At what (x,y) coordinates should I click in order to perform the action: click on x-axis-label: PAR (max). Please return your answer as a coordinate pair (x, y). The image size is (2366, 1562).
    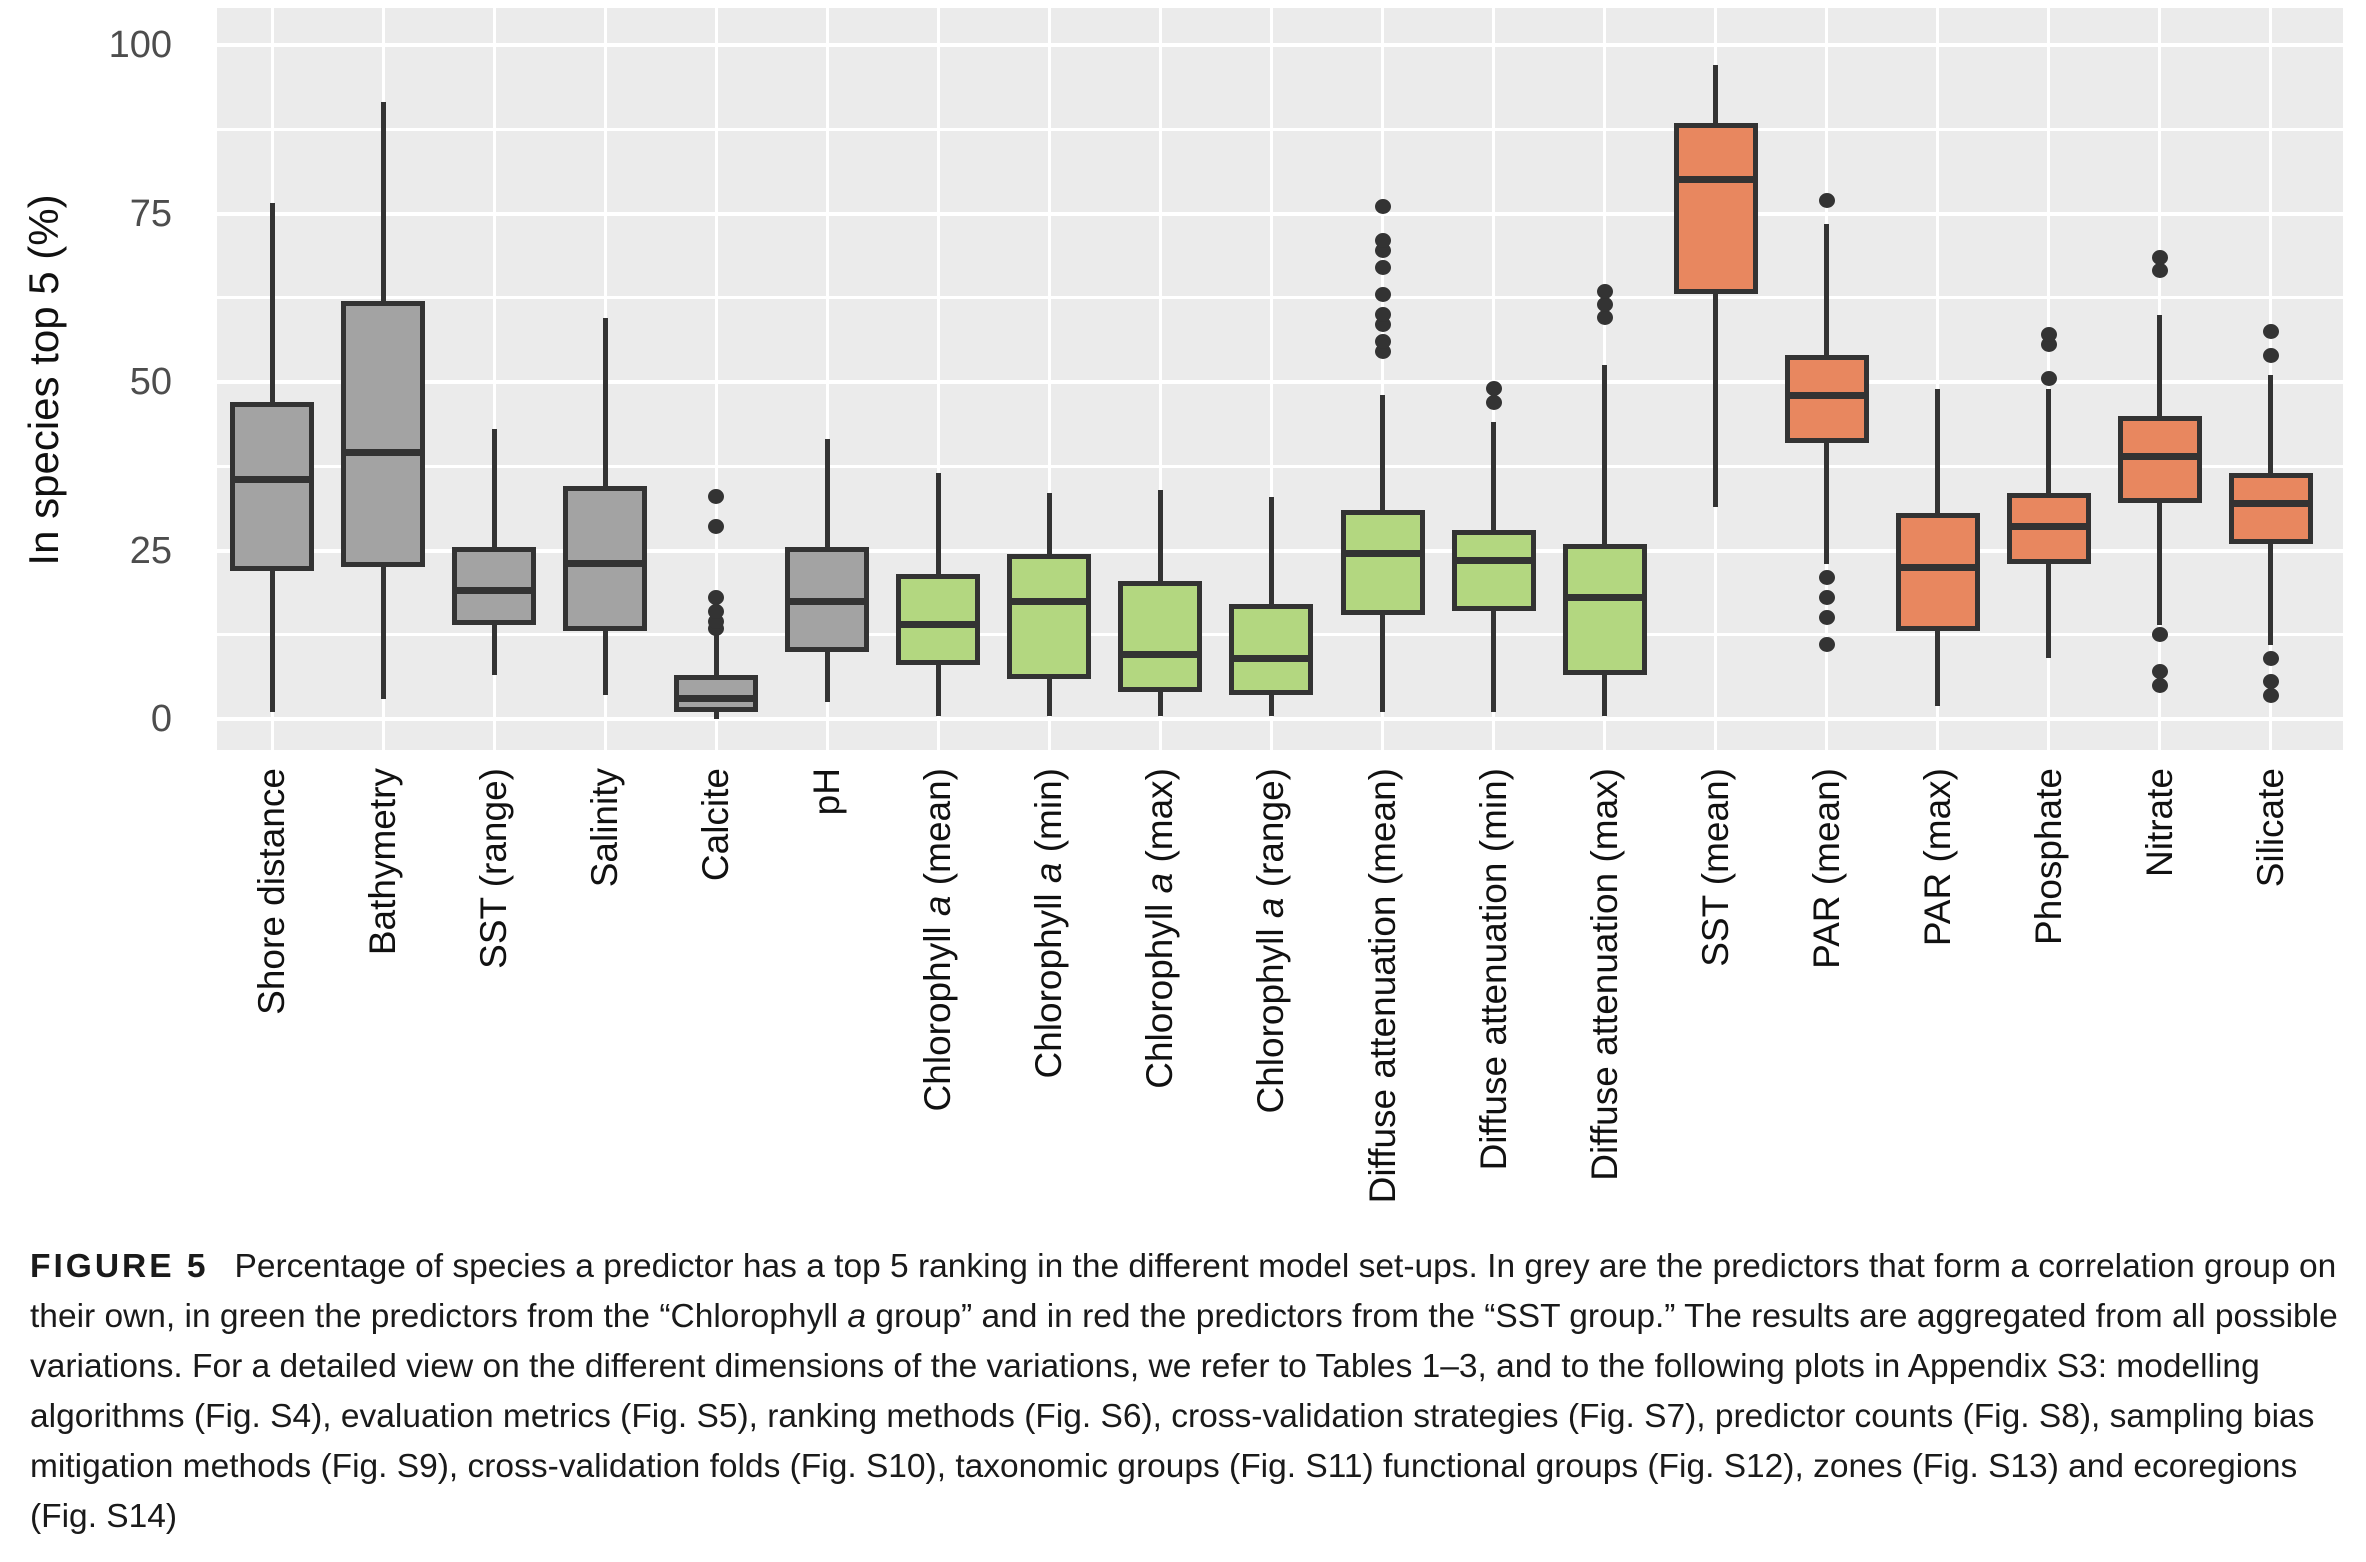
    Looking at the image, I should click on (1938, 857).